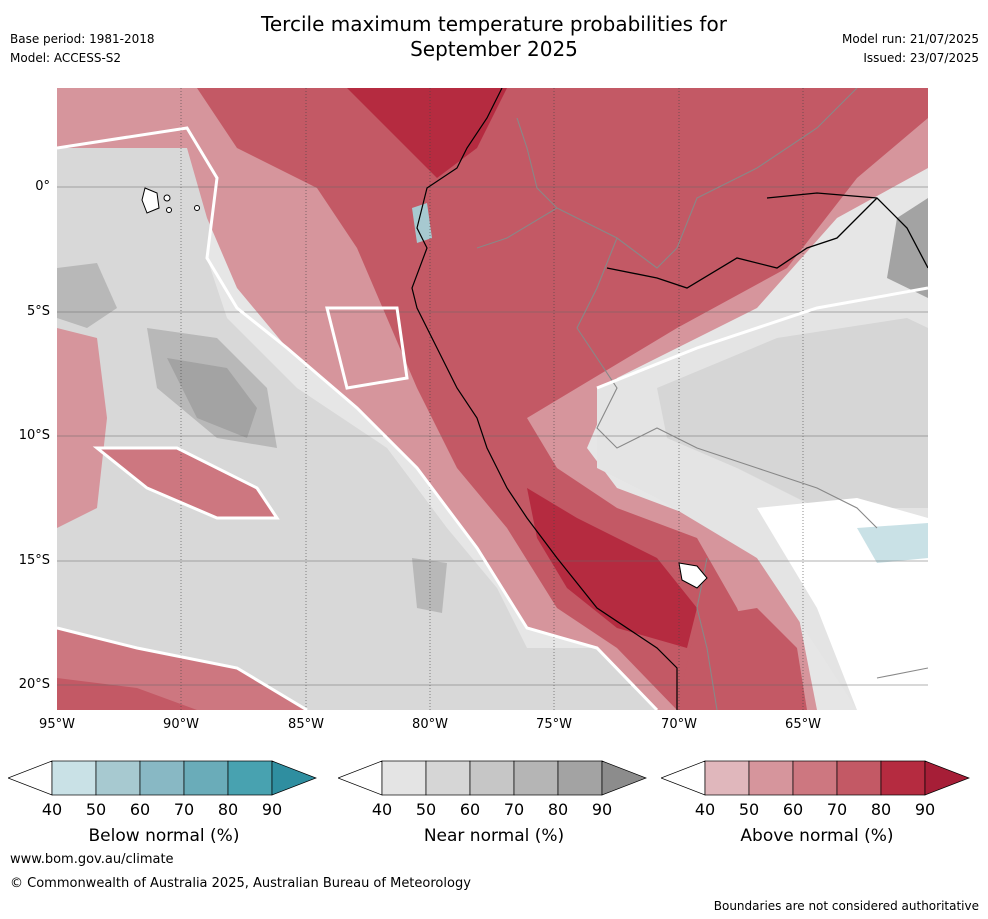 The image size is (988, 919). I want to click on lat-label-0: 0°, so click(42, 186).